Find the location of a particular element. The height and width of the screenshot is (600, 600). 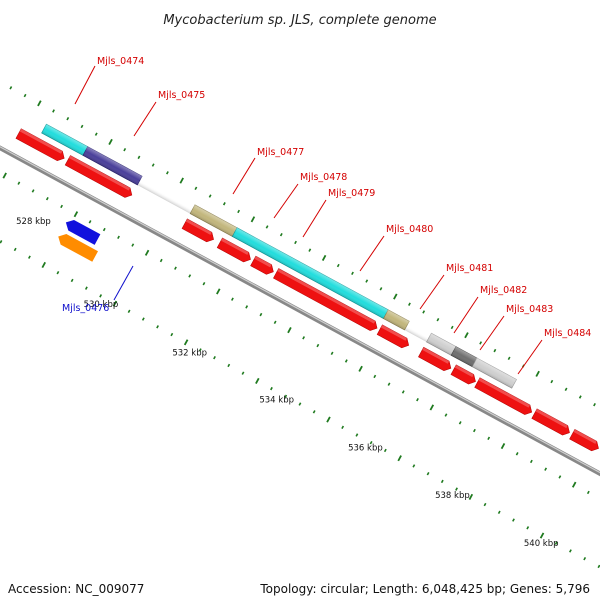

scale-tick-label: 532 kbp is located at coordinates (189, 353).